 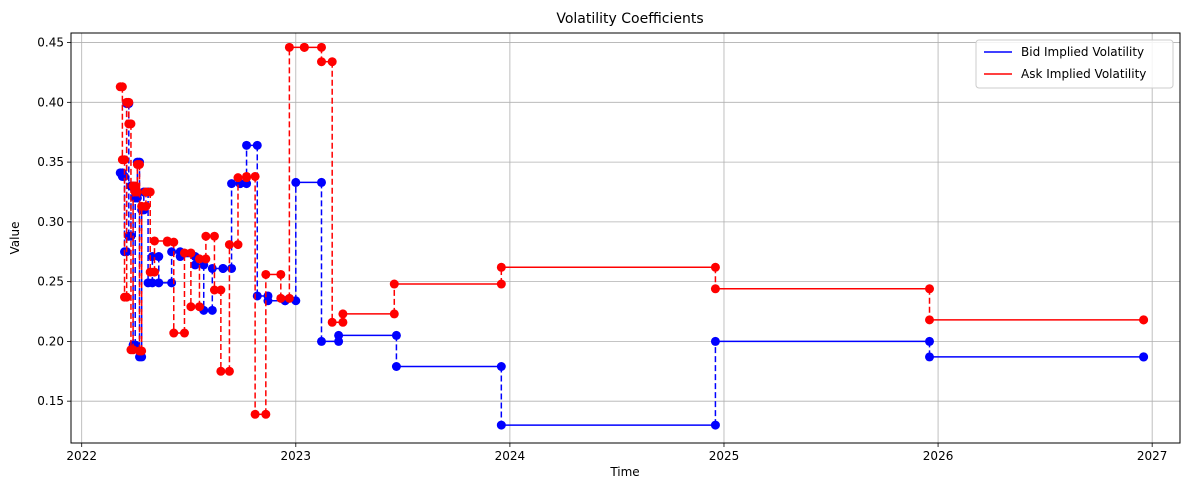 What do you see at coordinates (296, 456) in the screenshot?
I see `x-tick-label: 2023` at bounding box center [296, 456].